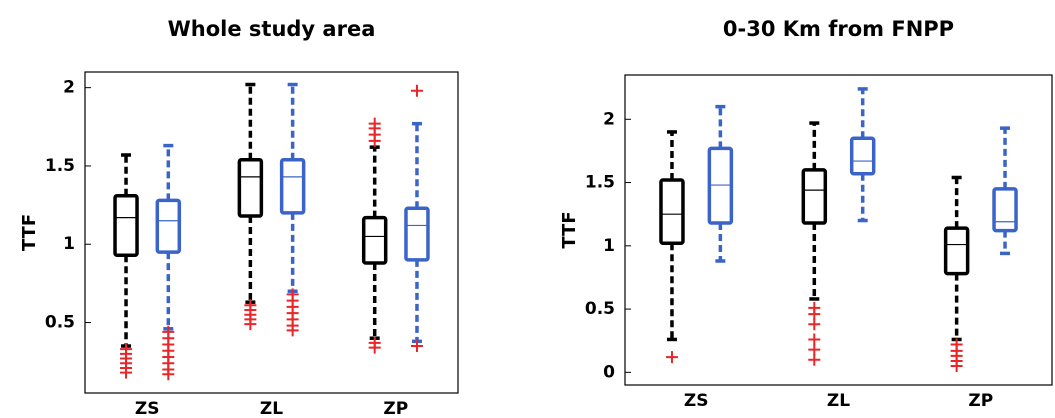 Image resolution: width=1055 pixels, height=418 pixels. I want to click on y-tick-label: 0, so click(609, 372).